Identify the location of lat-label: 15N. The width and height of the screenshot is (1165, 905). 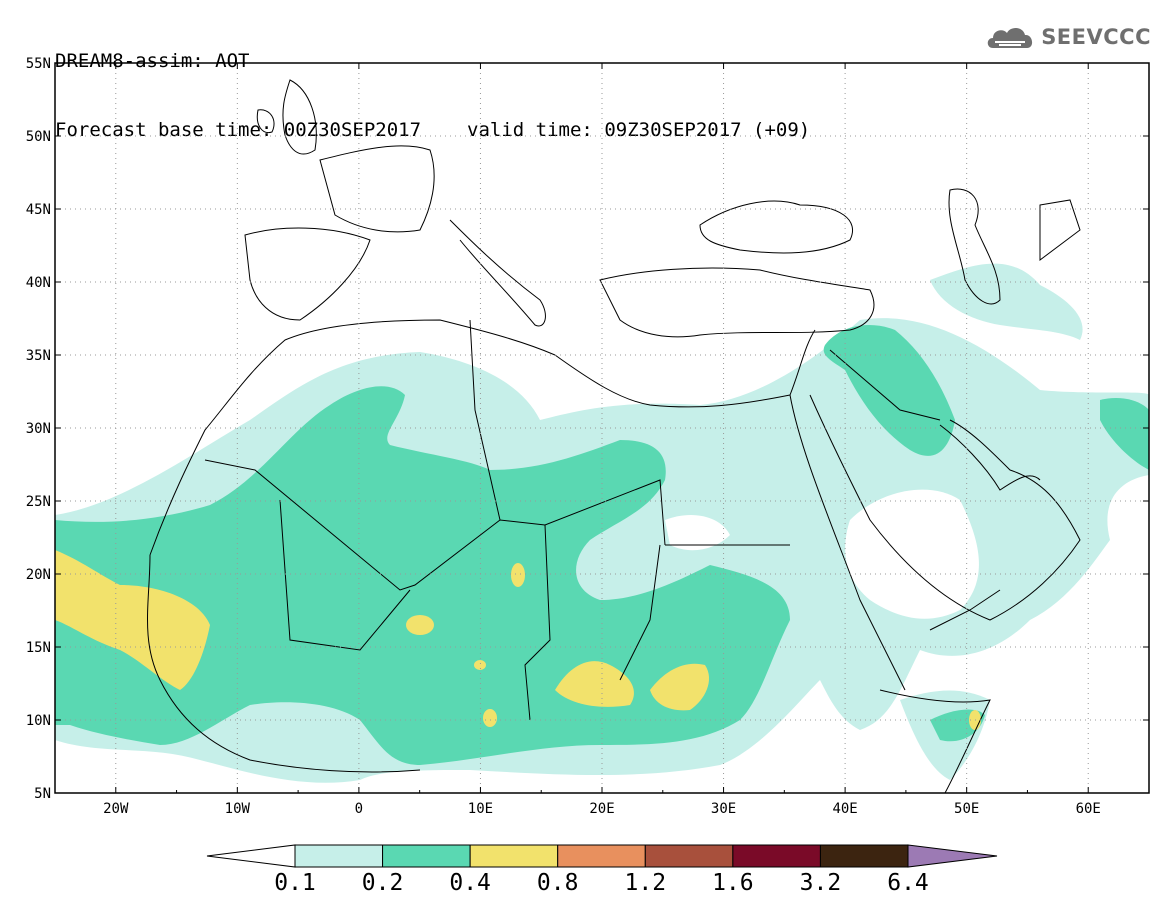
(38, 648).